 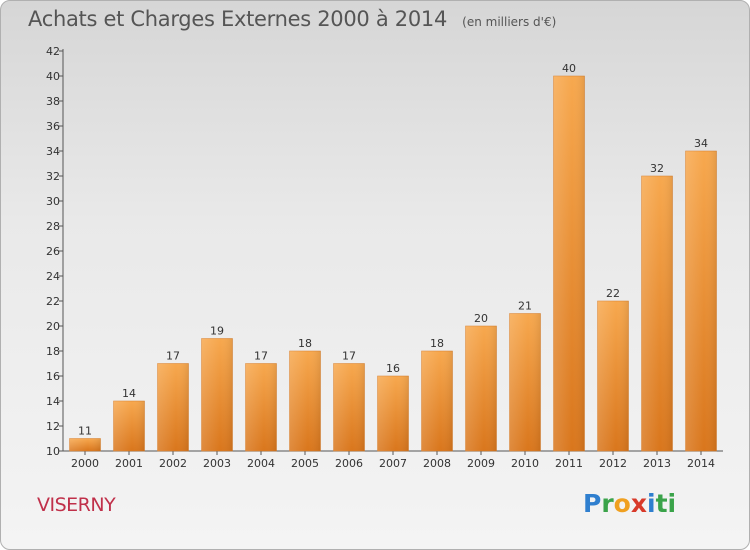 What do you see at coordinates (701, 143) in the screenshot?
I see `data-label: 34` at bounding box center [701, 143].